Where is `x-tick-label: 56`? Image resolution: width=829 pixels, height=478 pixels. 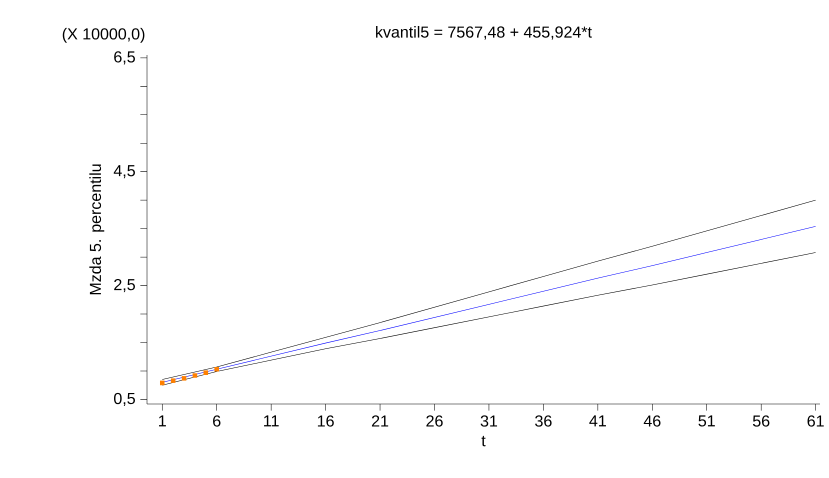
x-tick-label: 56 is located at coordinates (761, 421).